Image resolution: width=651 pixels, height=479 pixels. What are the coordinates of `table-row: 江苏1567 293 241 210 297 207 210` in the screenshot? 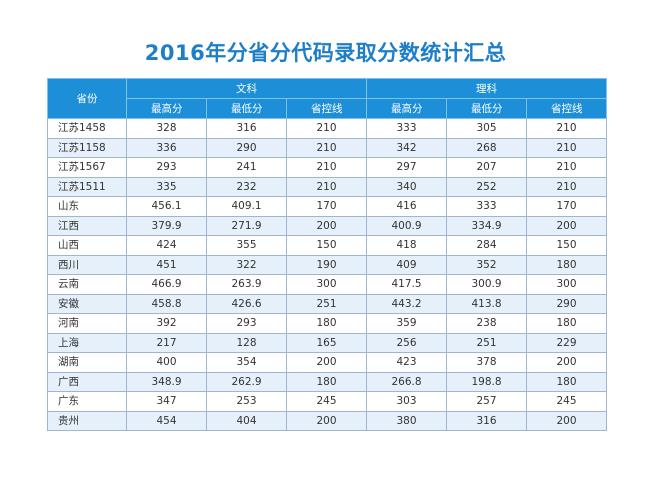 It's located at (327, 167).